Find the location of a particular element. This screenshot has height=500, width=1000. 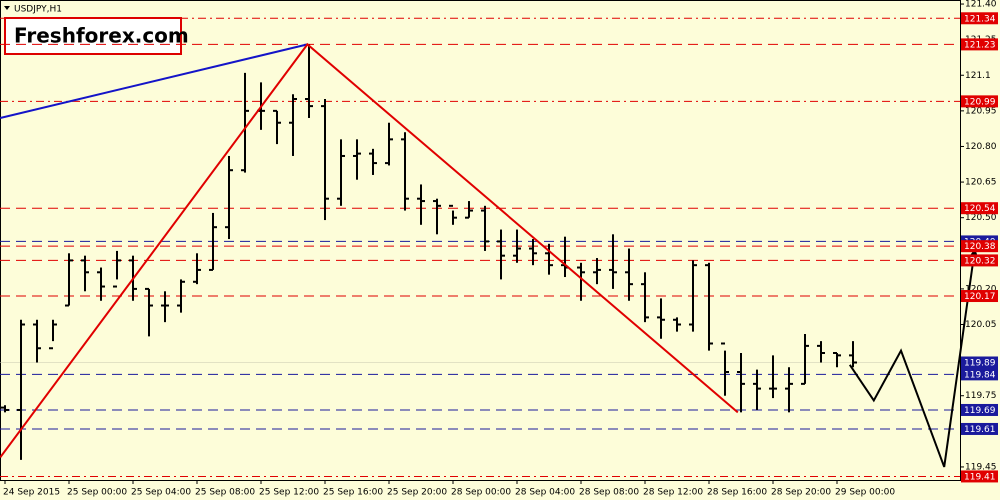

level-label: 119.89 is located at coordinates (980, 363).